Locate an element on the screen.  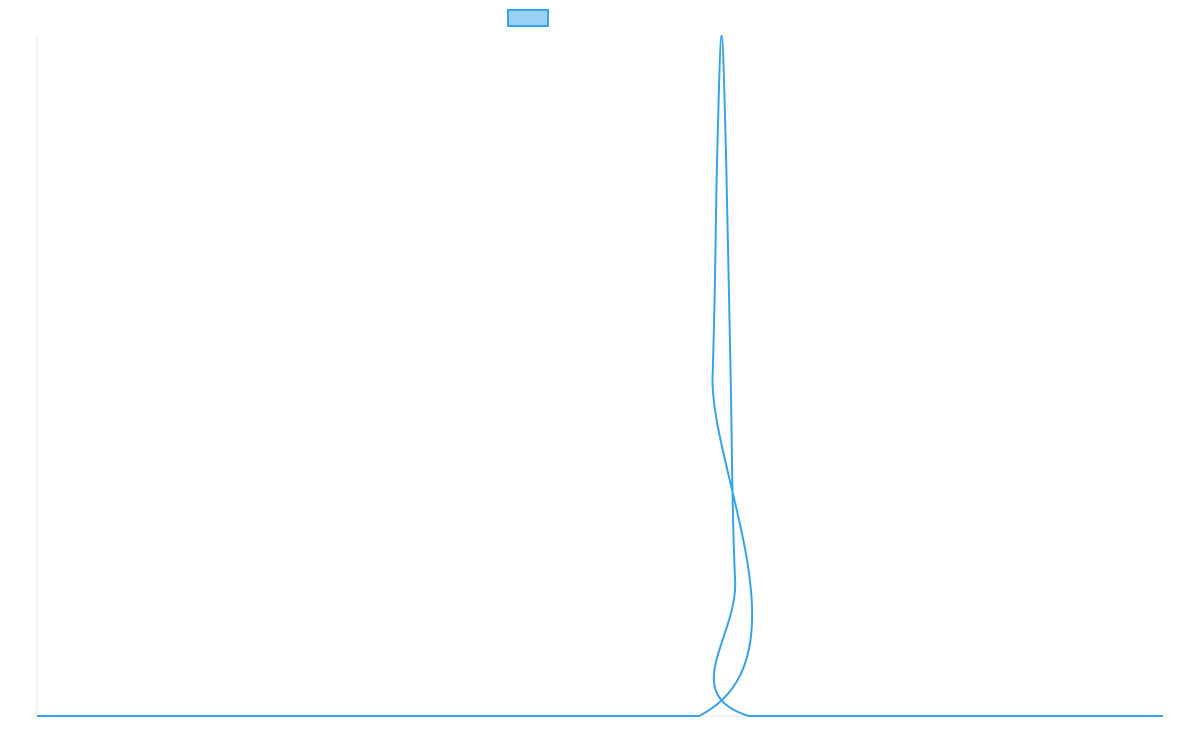
legend is located at coordinates (528, 18).